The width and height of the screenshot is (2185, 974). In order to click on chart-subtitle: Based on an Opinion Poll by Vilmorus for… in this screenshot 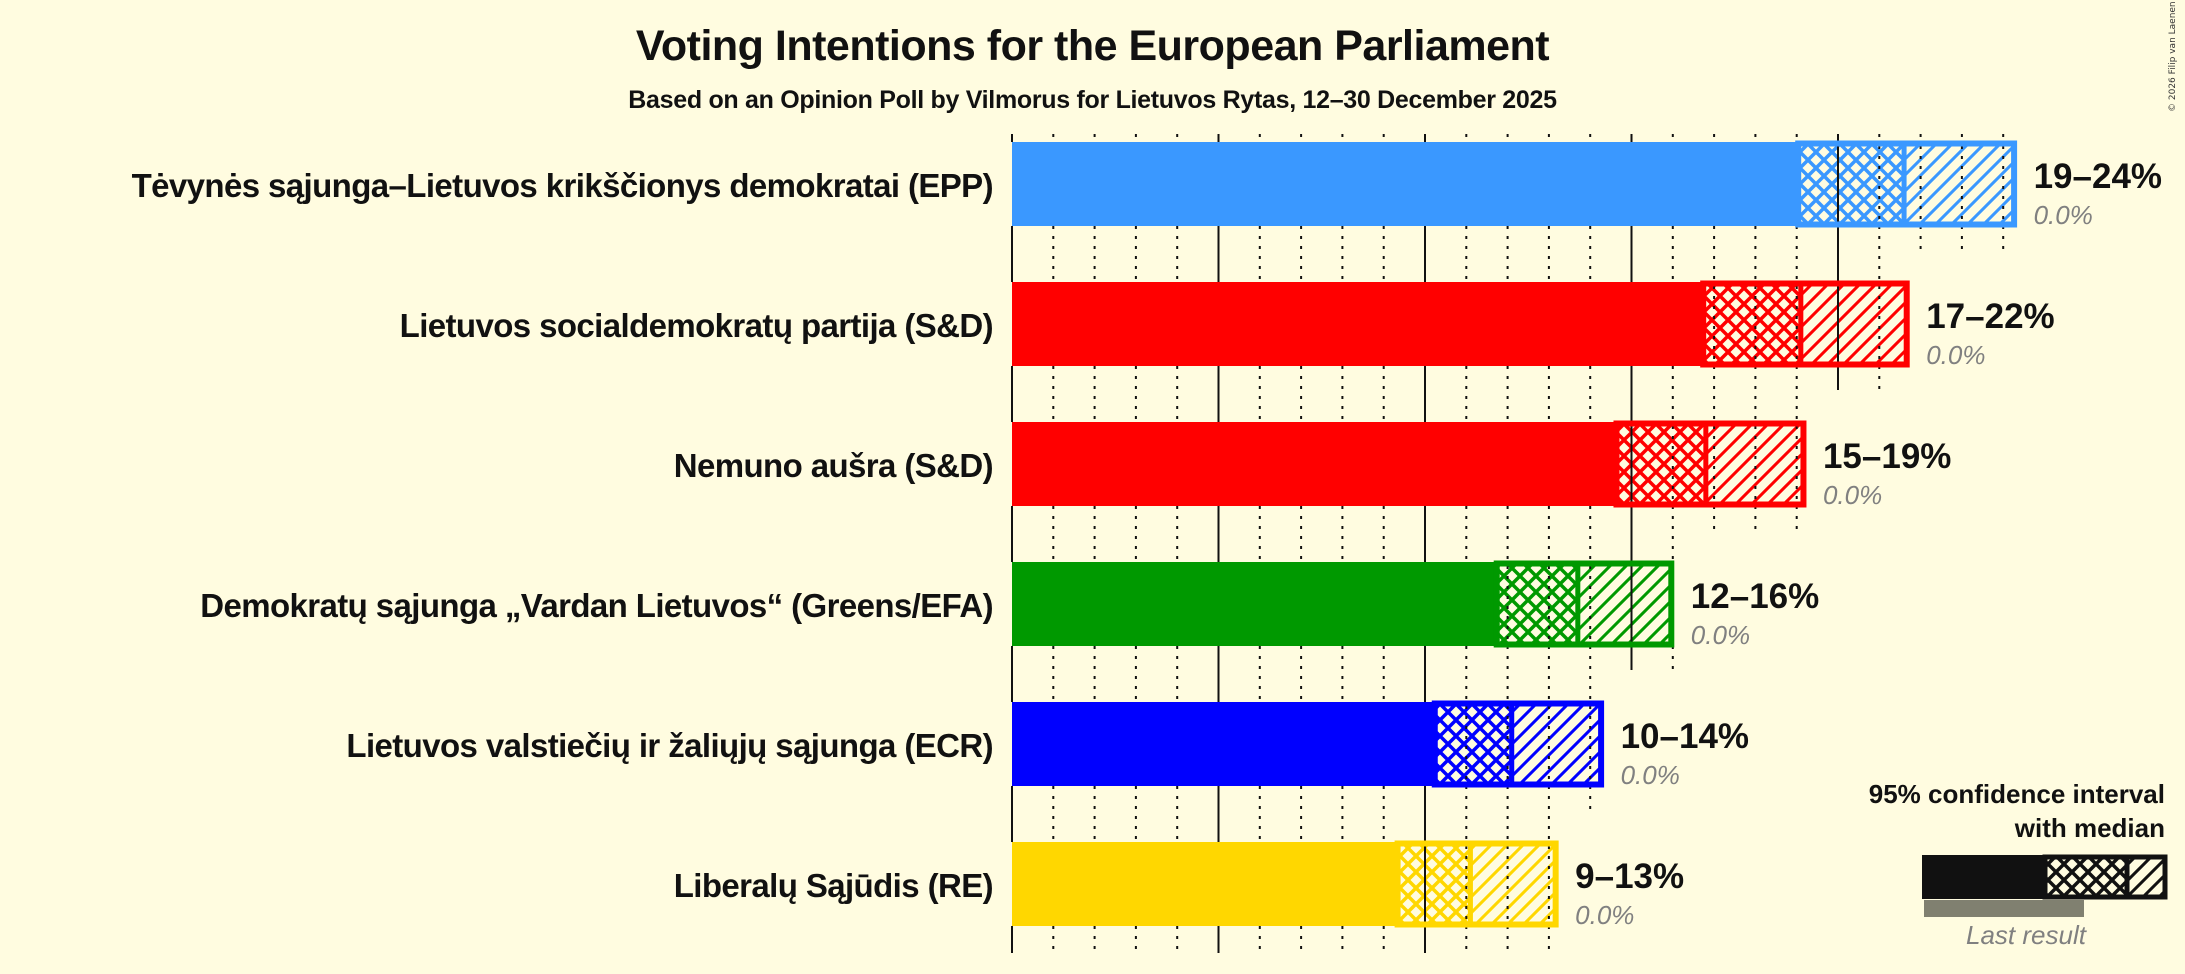, I will do `click(1092, 100)`.